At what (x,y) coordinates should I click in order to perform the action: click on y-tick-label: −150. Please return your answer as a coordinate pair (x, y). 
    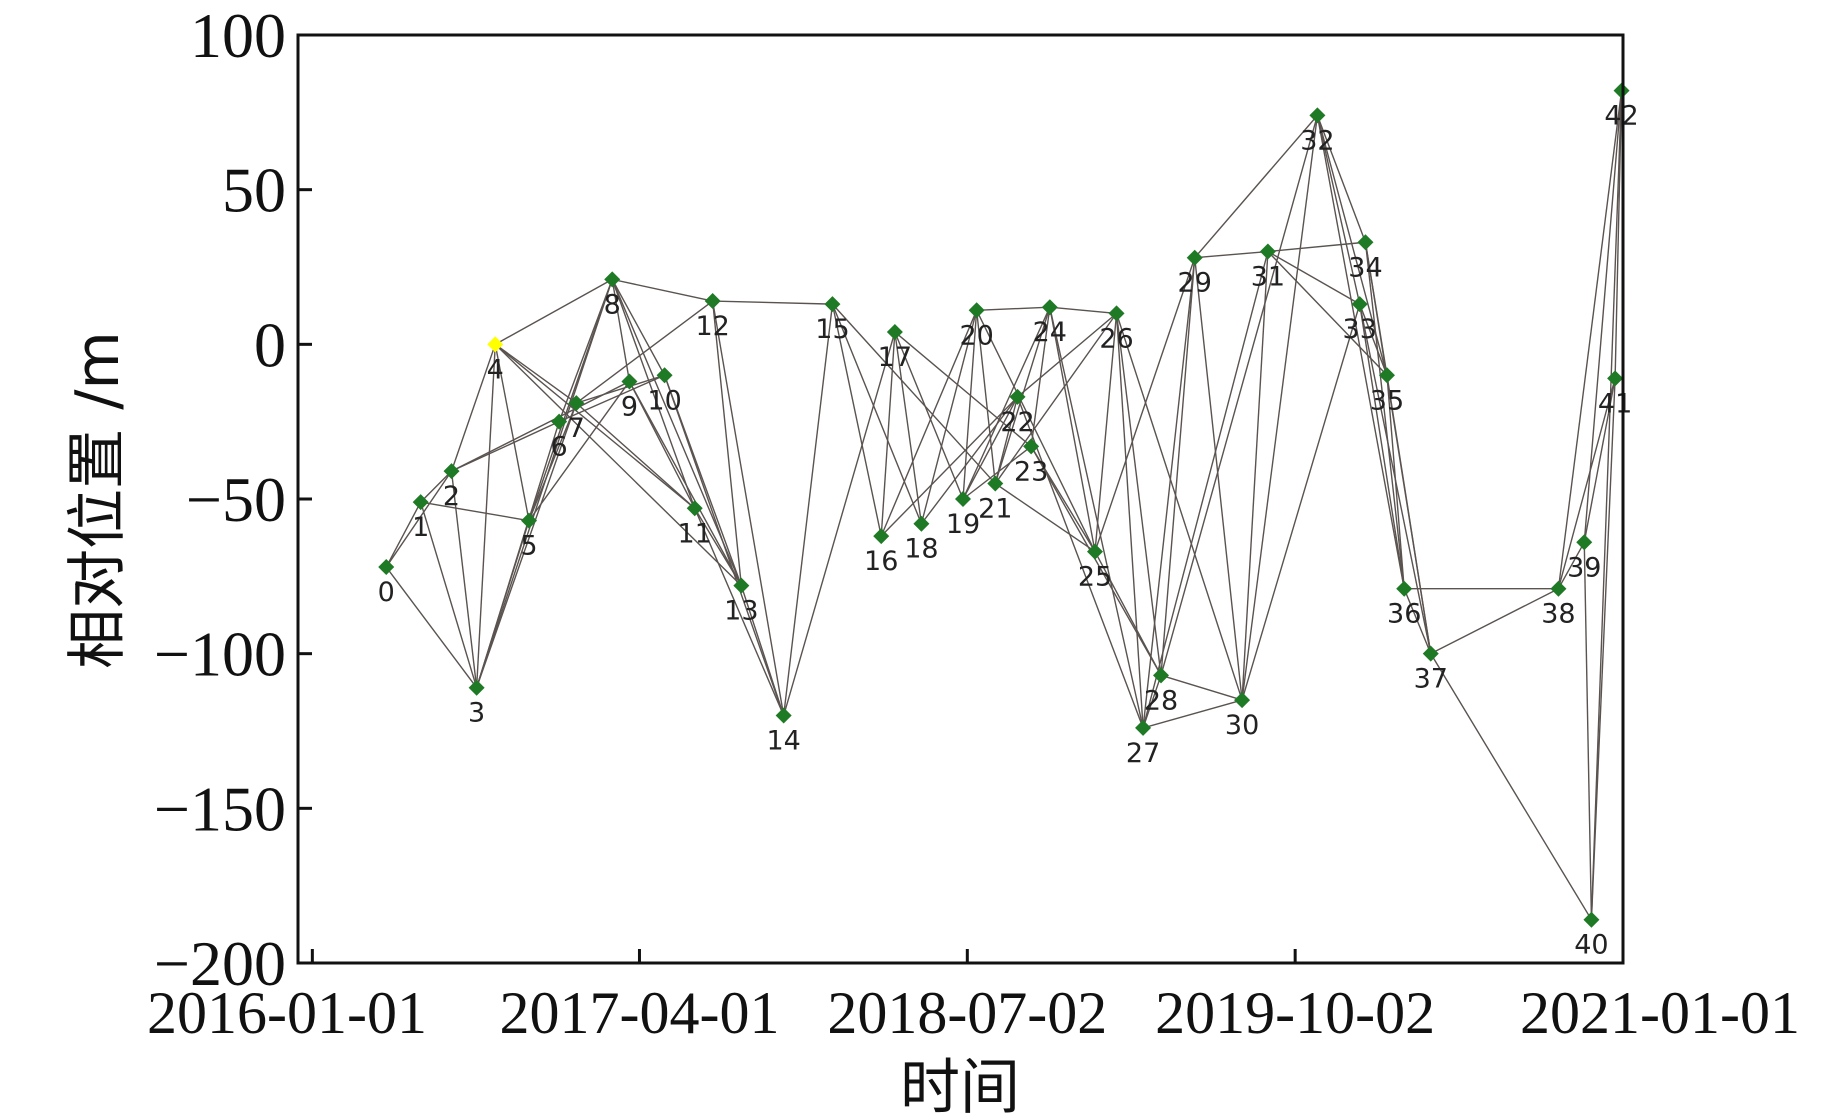
    Looking at the image, I should click on (220, 808).